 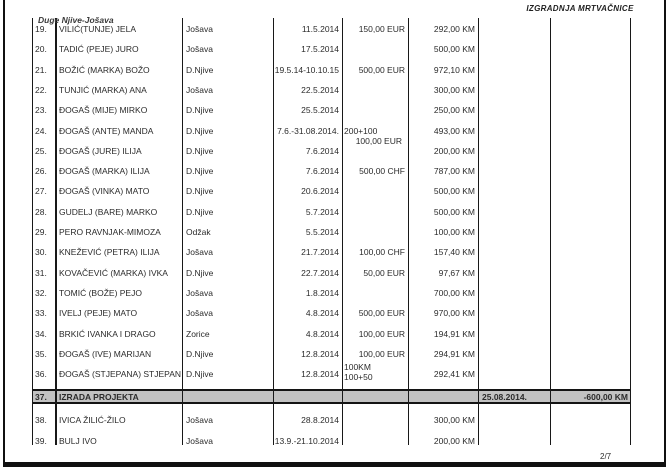 What do you see at coordinates (454, 171) in the screenshot?
I see `cell-amount-km: 787,00 KM` at bounding box center [454, 171].